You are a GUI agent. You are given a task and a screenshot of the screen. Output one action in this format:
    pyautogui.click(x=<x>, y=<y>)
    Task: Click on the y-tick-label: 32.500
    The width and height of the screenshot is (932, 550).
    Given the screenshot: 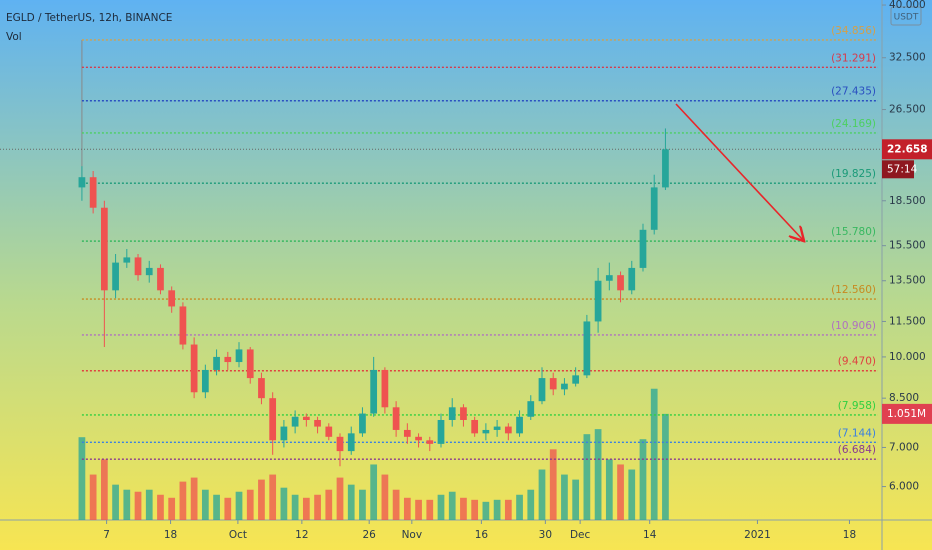 What is the action you would take?
    pyautogui.click(x=907, y=58)
    